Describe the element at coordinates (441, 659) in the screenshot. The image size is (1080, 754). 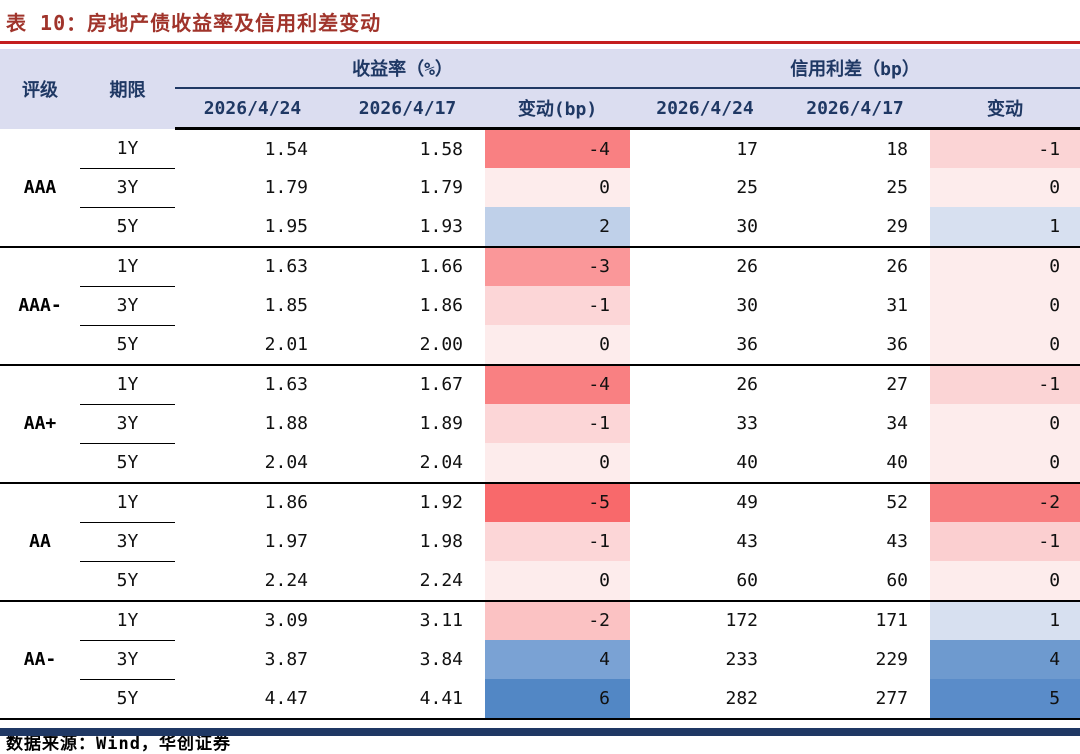
I see `yield-0417-cell: 3.84` at that location.